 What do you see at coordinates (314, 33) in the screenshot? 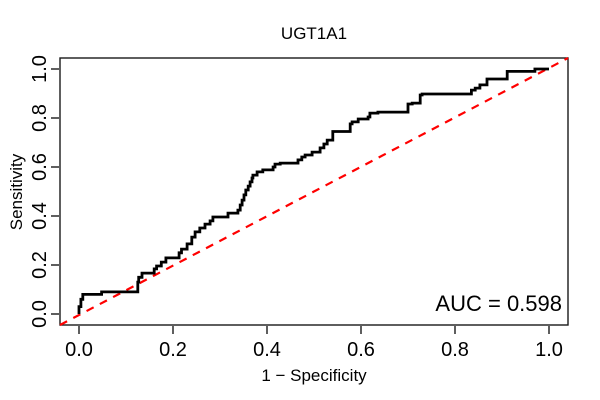
I see `chart-title: UGT1A1` at bounding box center [314, 33].